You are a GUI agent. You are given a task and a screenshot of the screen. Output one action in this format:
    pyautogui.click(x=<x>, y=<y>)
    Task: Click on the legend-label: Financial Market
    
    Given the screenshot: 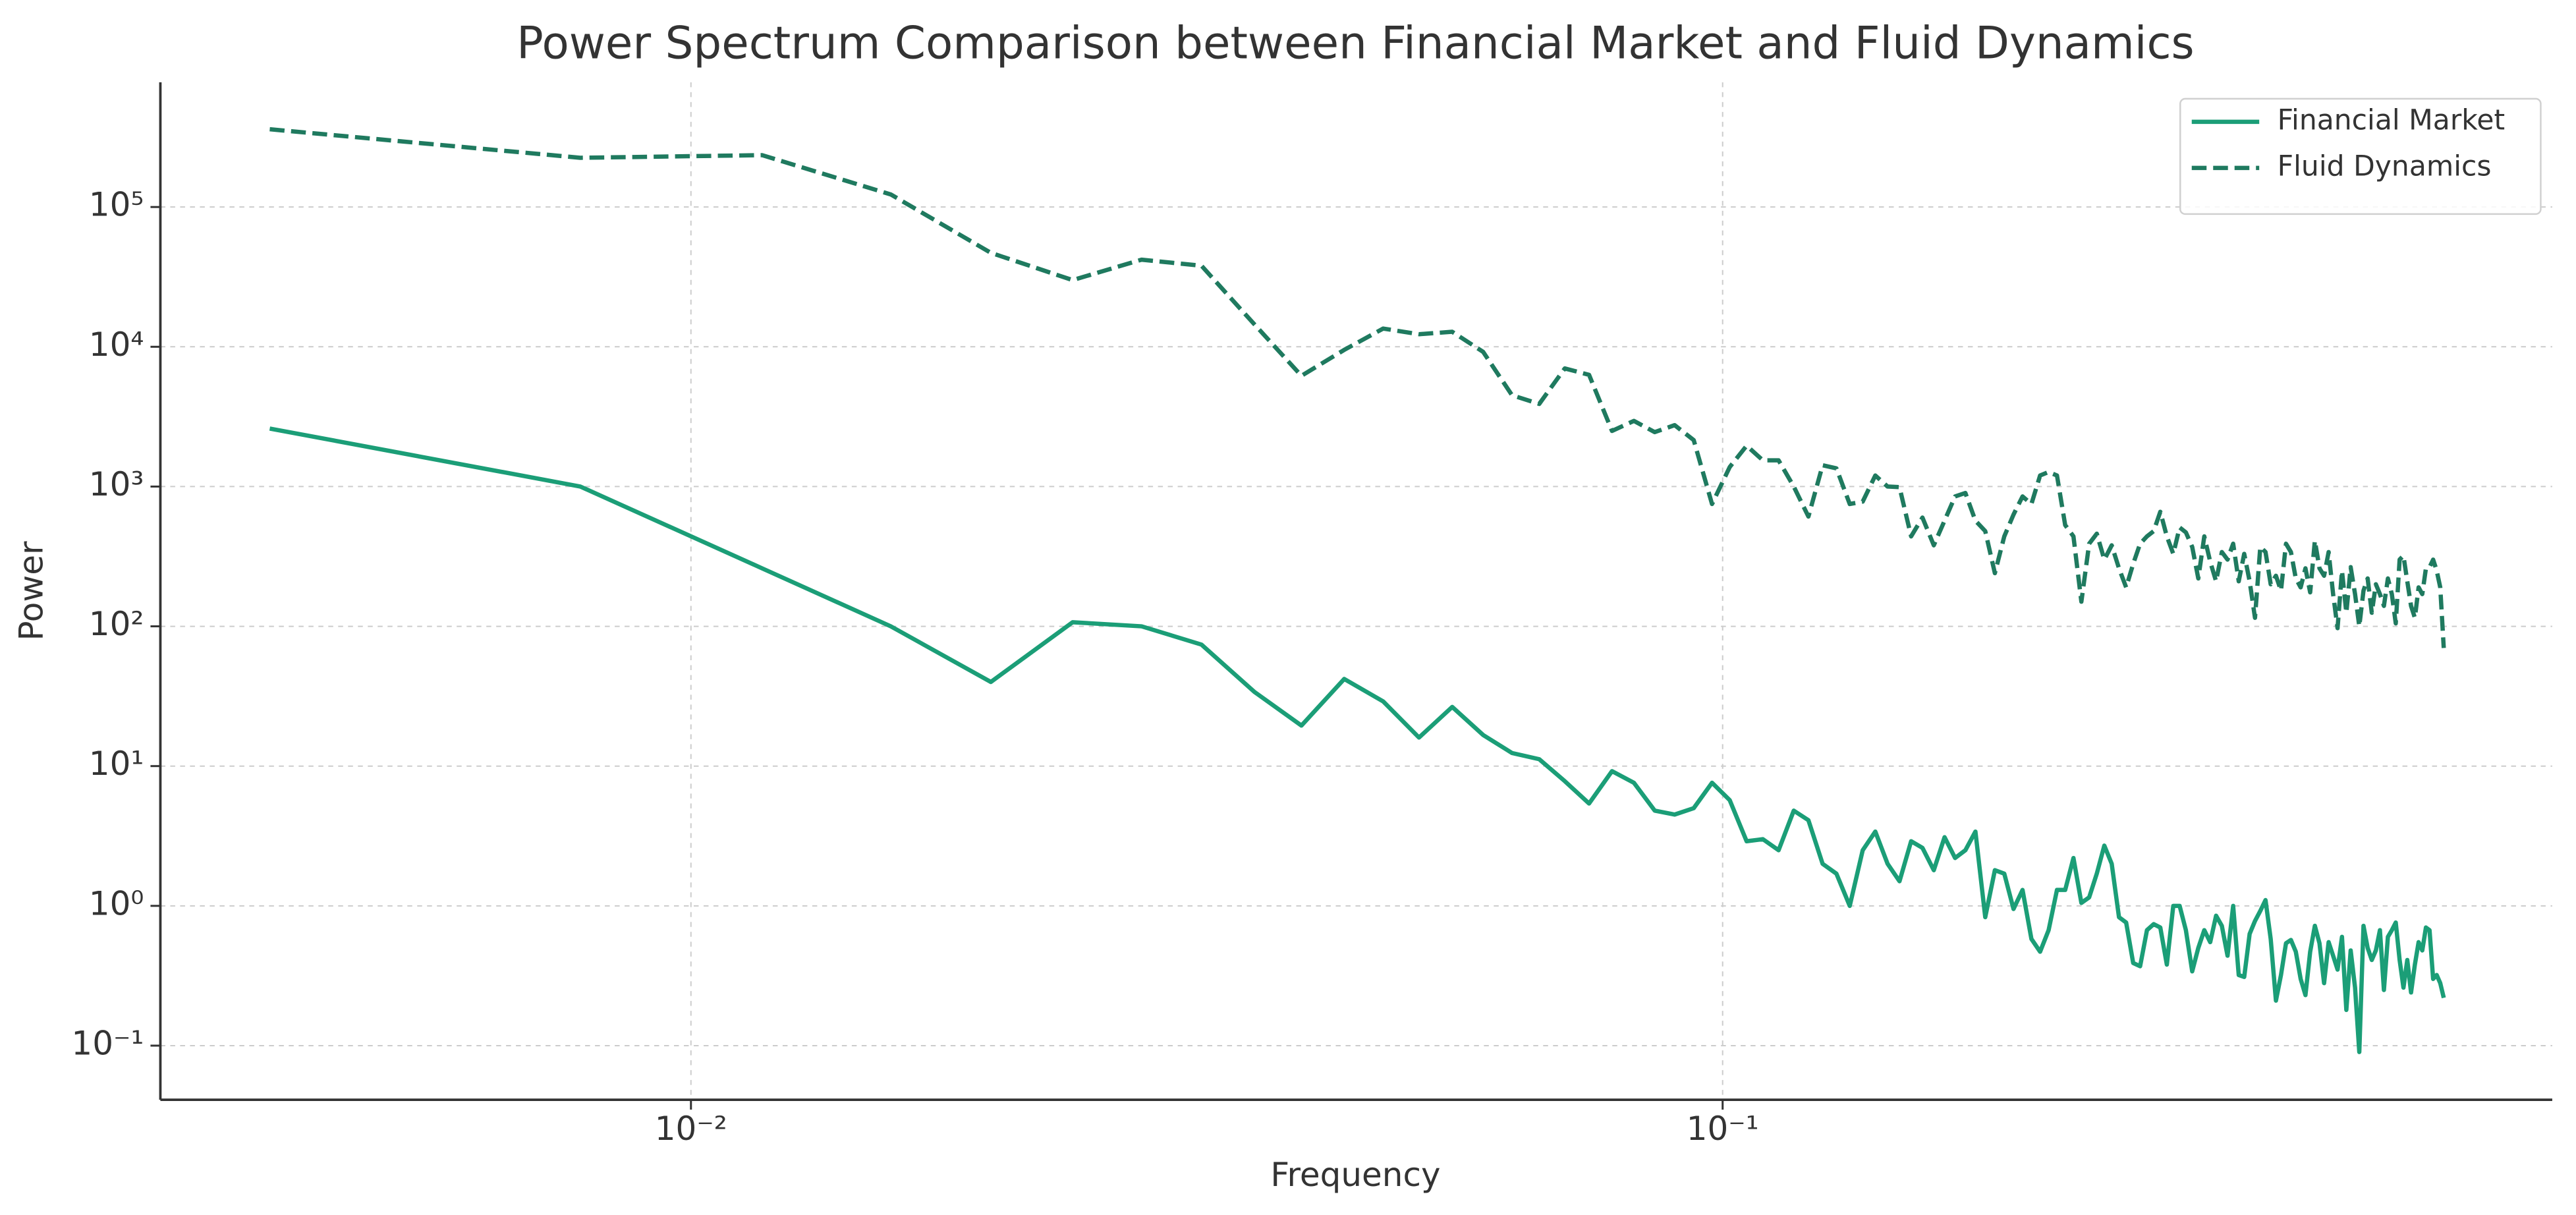 What is the action you would take?
    pyautogui.click(x=2391, y=120)
    